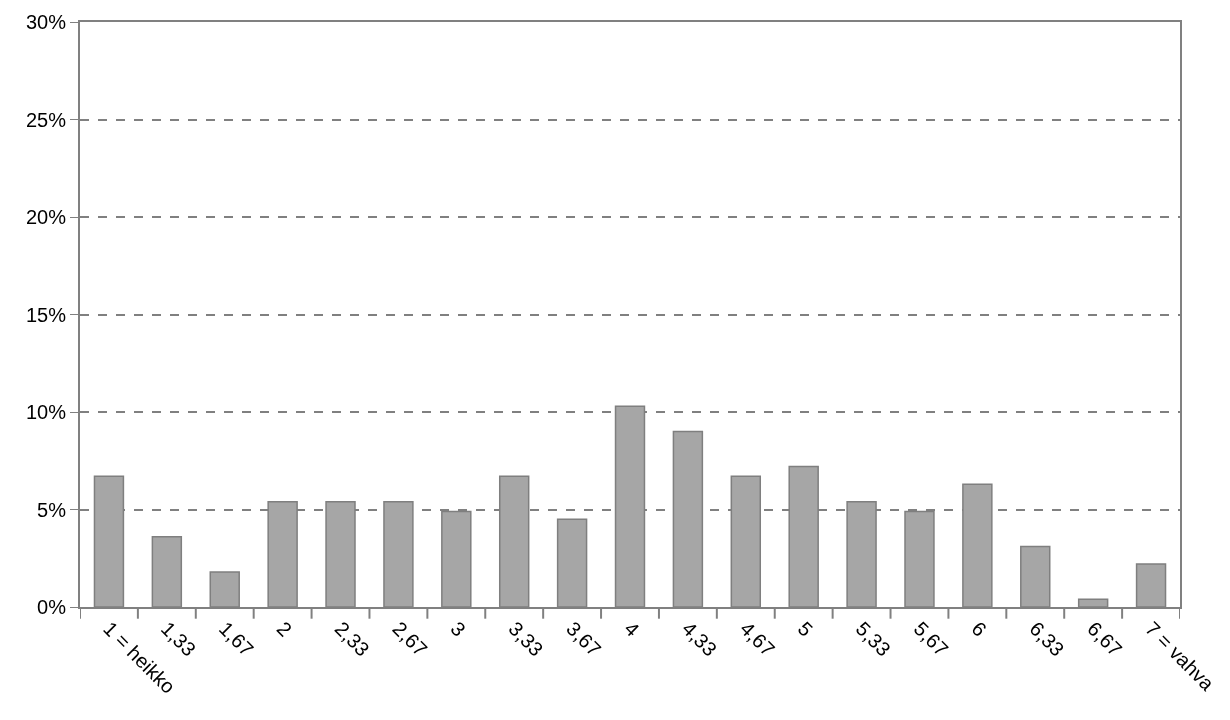  Describe the element at coordinates (584, 639) in the screenshot. I see `x-tick-label: 3,67` at that location.